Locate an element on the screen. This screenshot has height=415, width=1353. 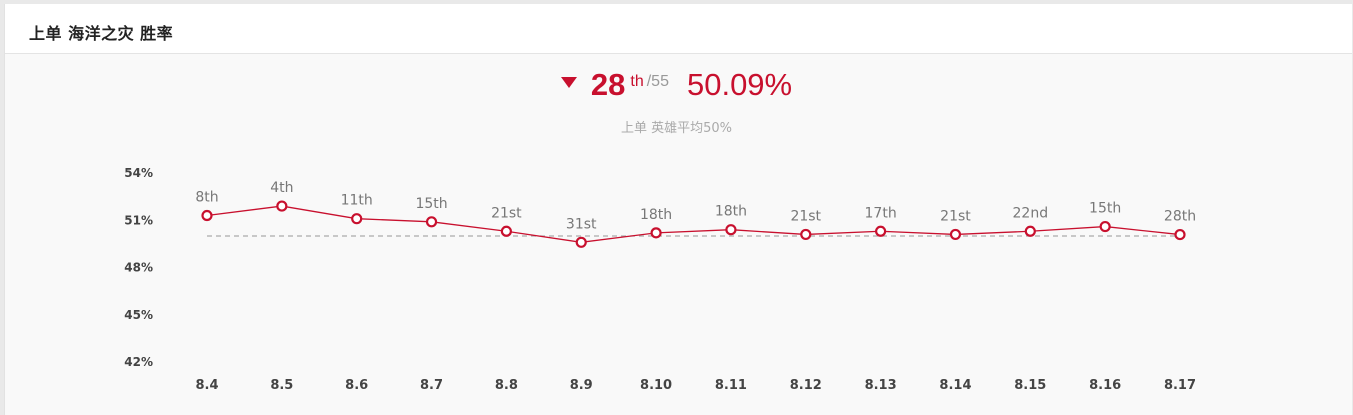
panel-header: 上单 海洋之灾 胜率 is located at coordinates (678, 29).